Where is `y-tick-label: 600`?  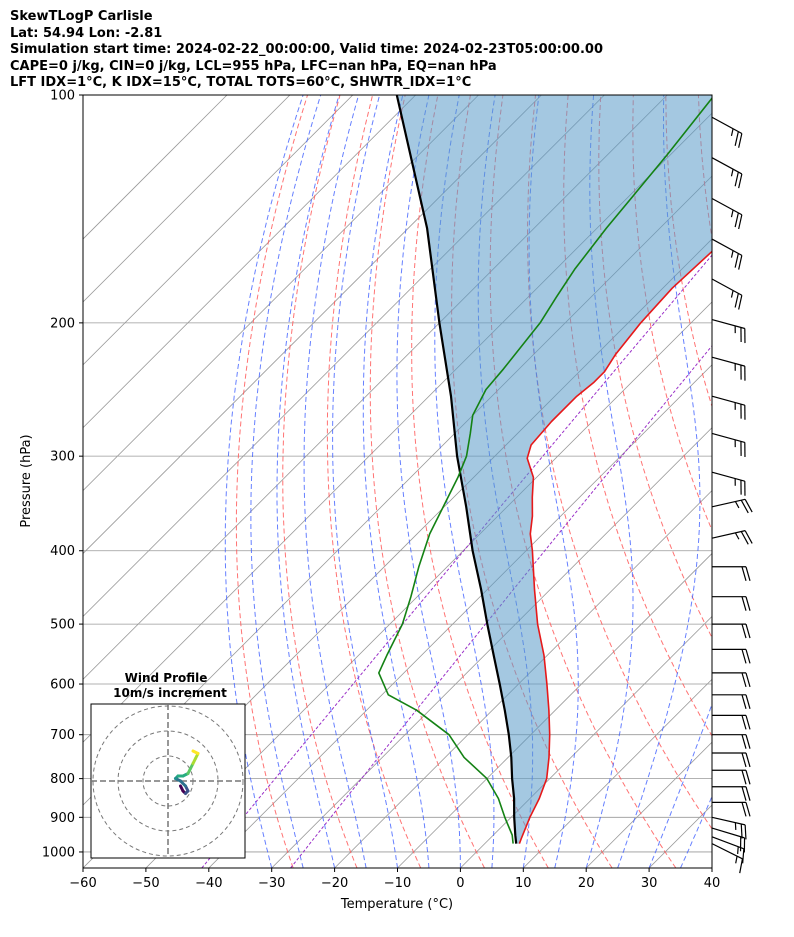 y-tick-label: 600 is located at coordinates (62, 685).